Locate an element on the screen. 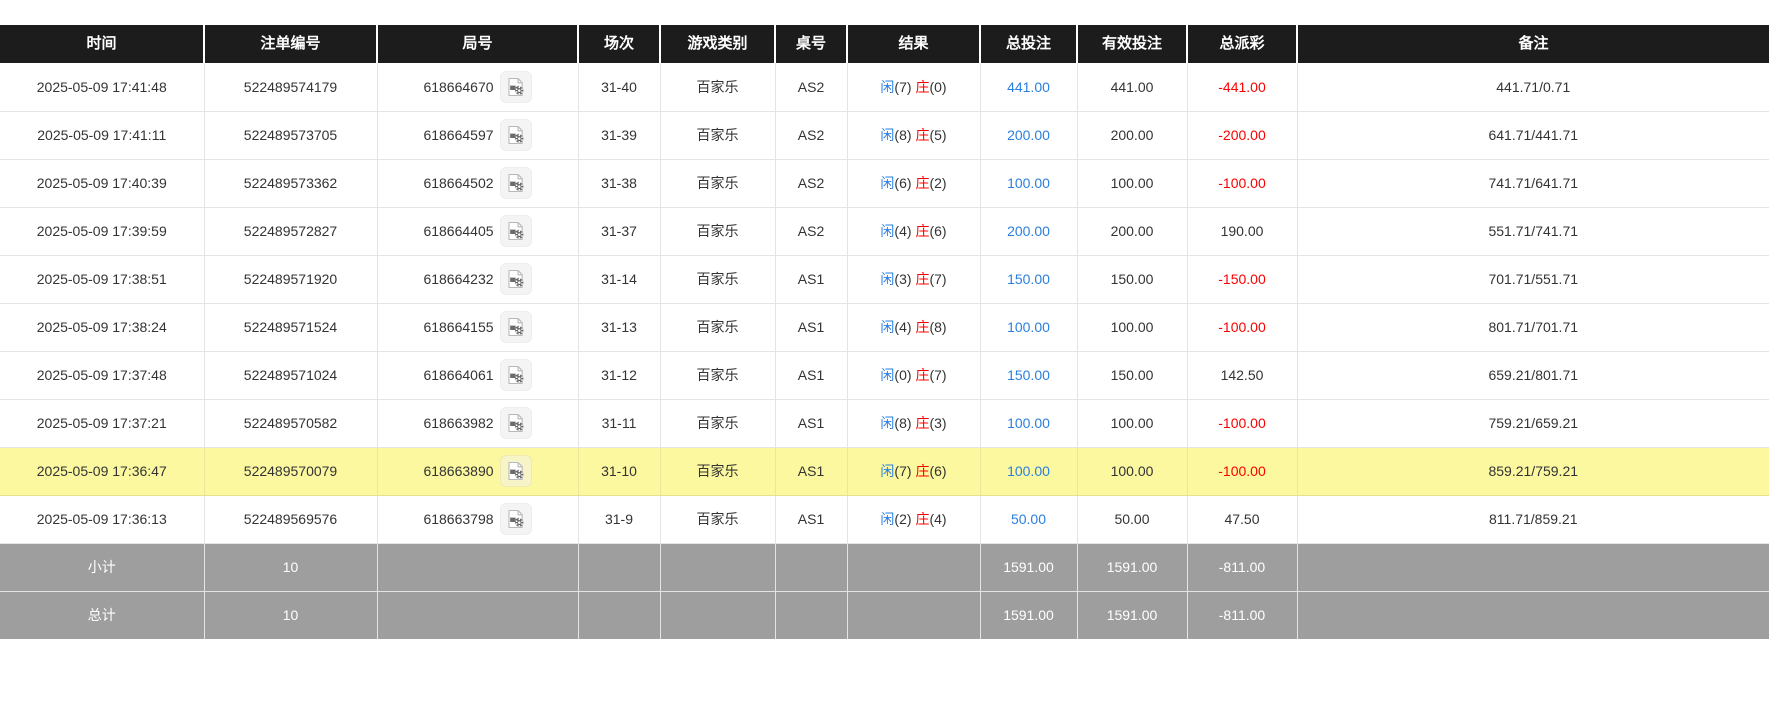  cell-session: 31-14 is located at coordinates (619, 279).